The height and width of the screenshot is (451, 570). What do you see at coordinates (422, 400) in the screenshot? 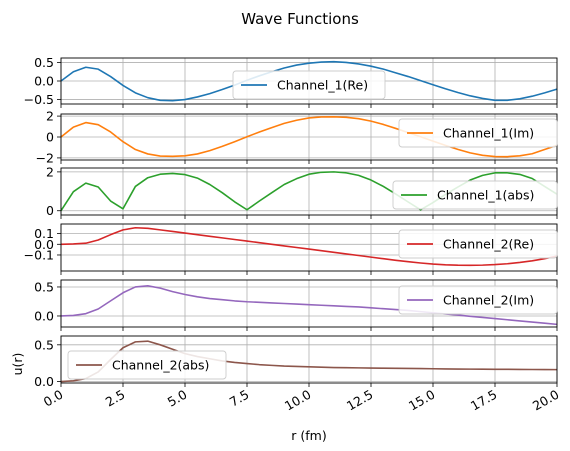
I see `x-tick-label: 15.0` at bounding box center [422, 400].